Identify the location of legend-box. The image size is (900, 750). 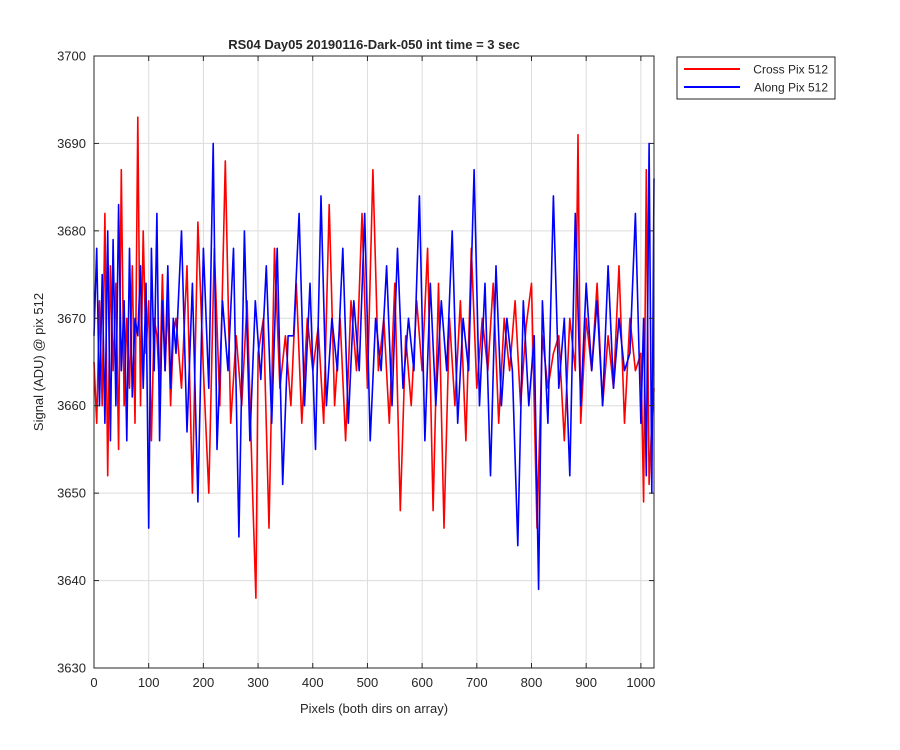
(756, 78).